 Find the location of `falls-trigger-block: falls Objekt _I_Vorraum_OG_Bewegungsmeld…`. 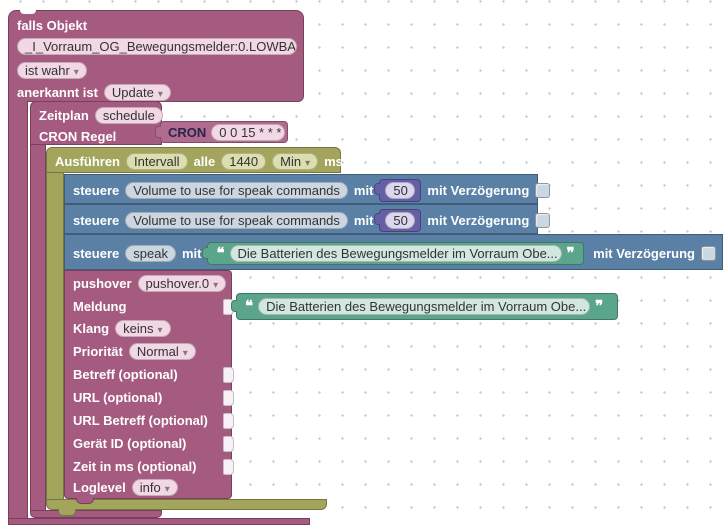

falls-trigger-block: falls Objekt _I_Vorraum_OG_Bewegungsmeld… is located at coordinates (156, 56).